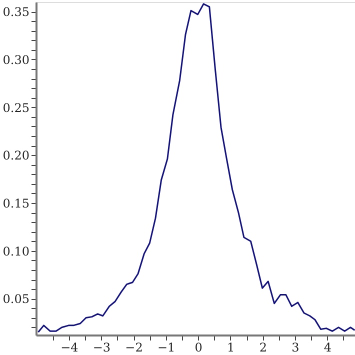  I want to click on y-tick-label: 0.10, so click(16, 251).